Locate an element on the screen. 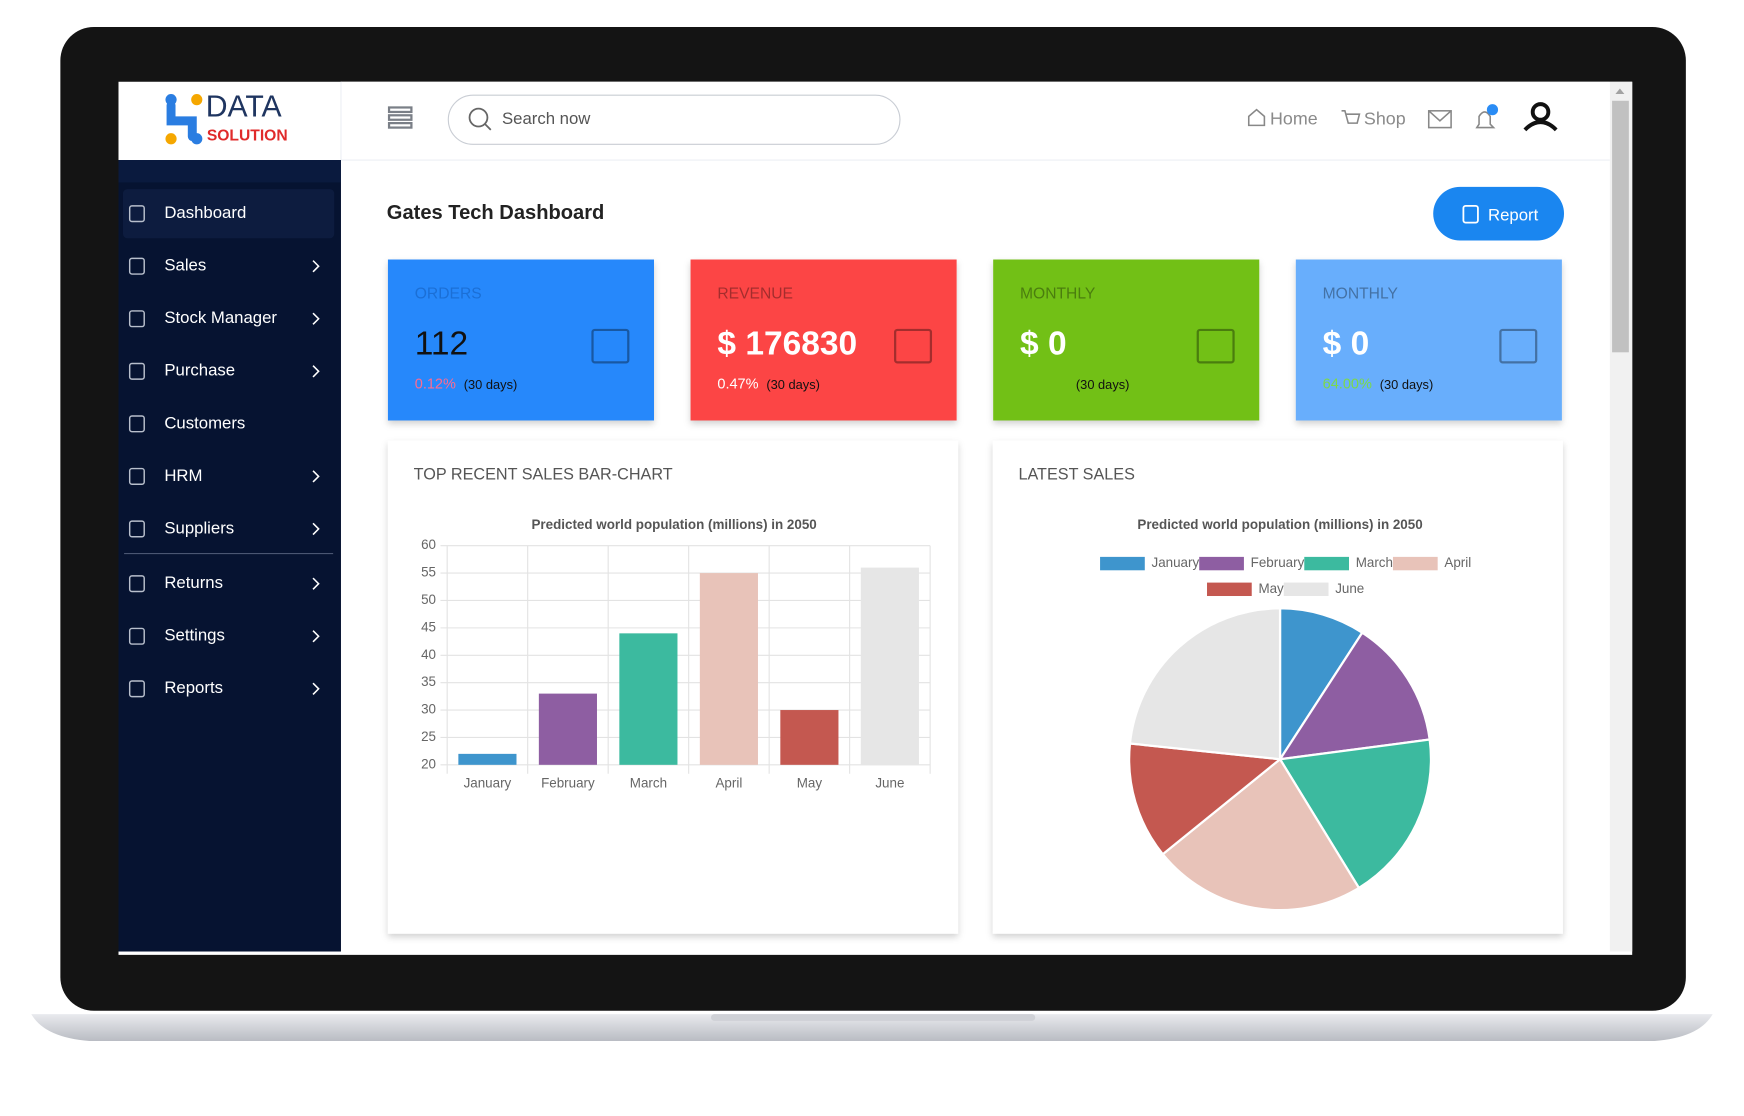 Image resolution: width=1744 pixels, height=1116 pixels. y-tick-label: 40 is located at coordinates (428, 654).